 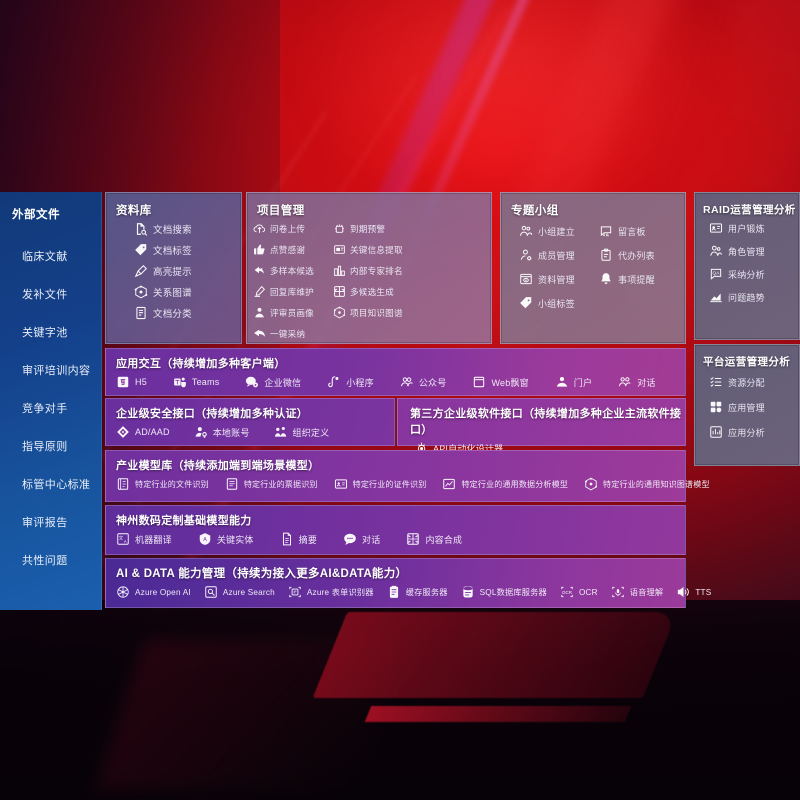 What do you see at coordinates (606, 279) in the screenshot?
I see `bell-icon` at bounding box center [606, 279].